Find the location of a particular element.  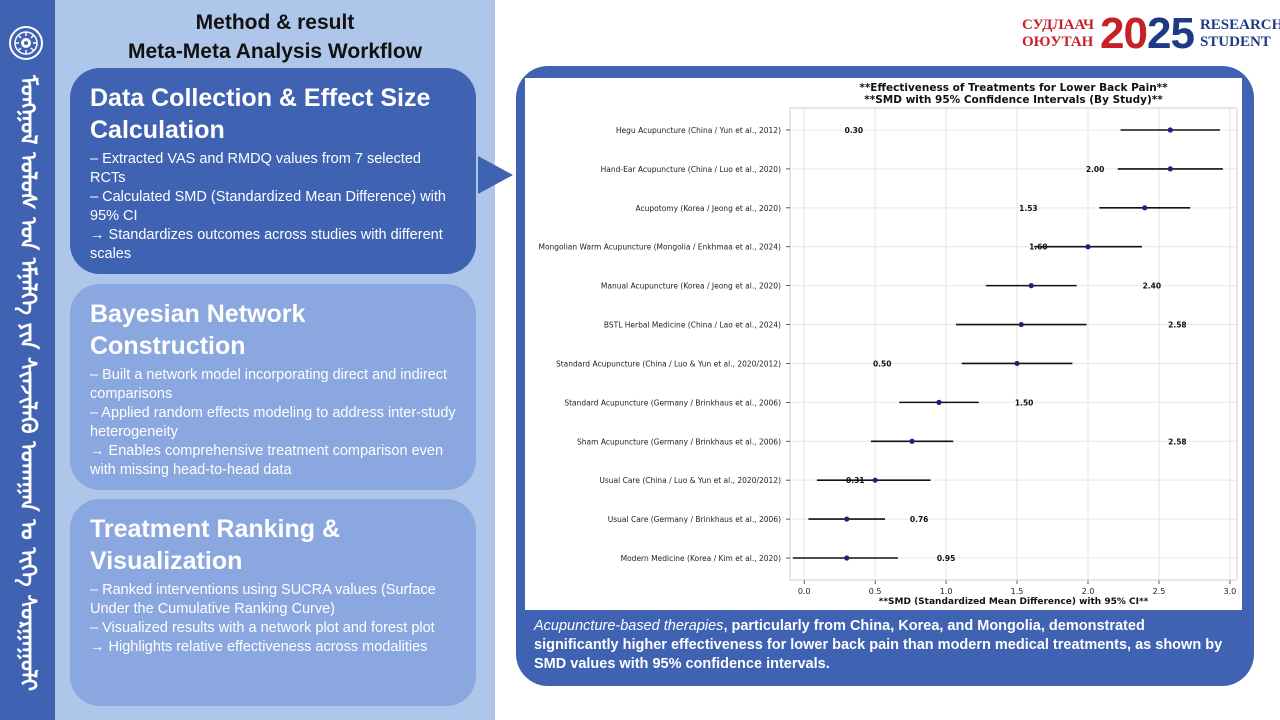

card-title: Bayesian Network Construction is located at coordinates (198, 330).